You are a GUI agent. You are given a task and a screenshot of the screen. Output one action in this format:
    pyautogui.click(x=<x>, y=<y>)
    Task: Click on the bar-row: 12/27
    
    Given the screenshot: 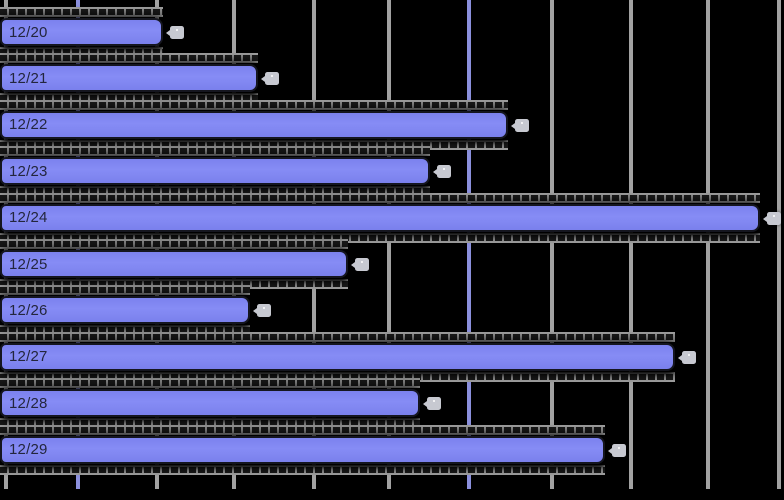 What is the action you would take?
    pyautogui.click(x=392, y=356)
    